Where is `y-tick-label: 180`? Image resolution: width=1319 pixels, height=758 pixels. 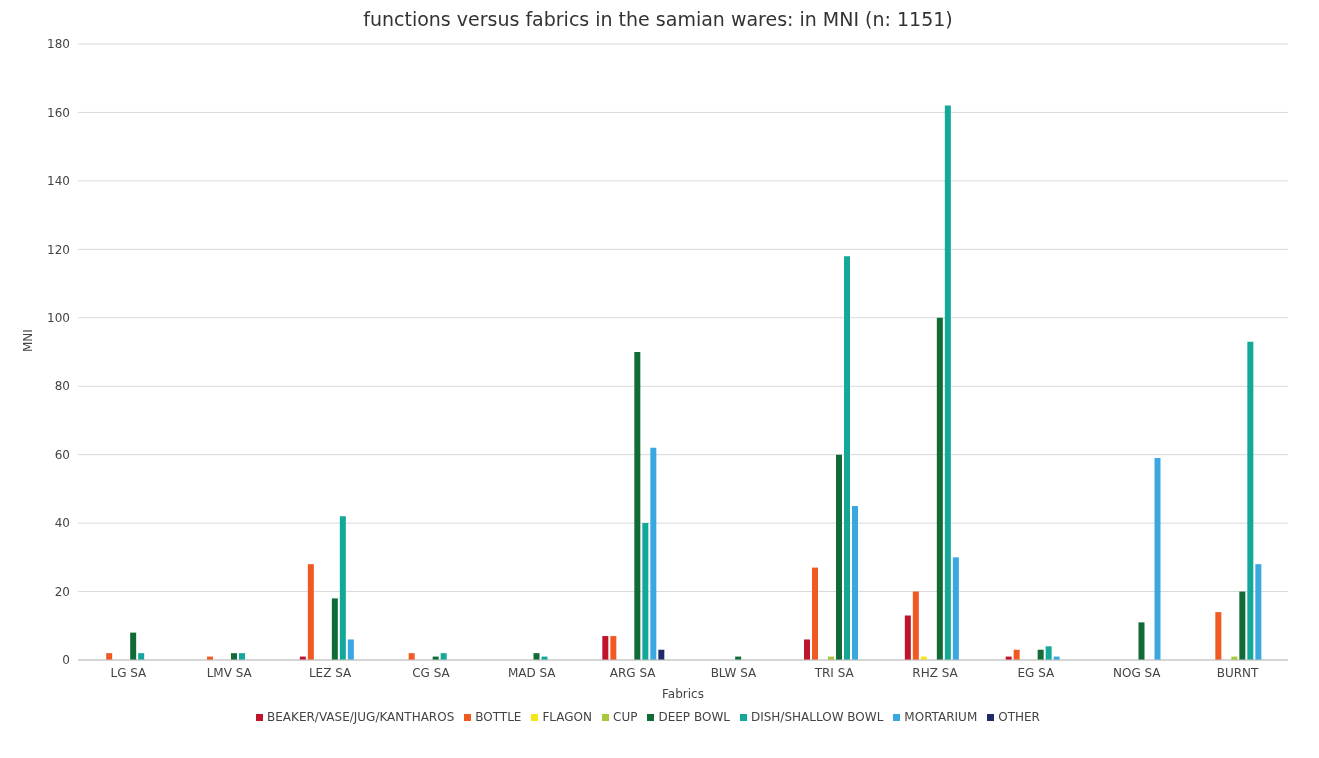
y-tick-label: 180 is located at coordinates (58, 44).